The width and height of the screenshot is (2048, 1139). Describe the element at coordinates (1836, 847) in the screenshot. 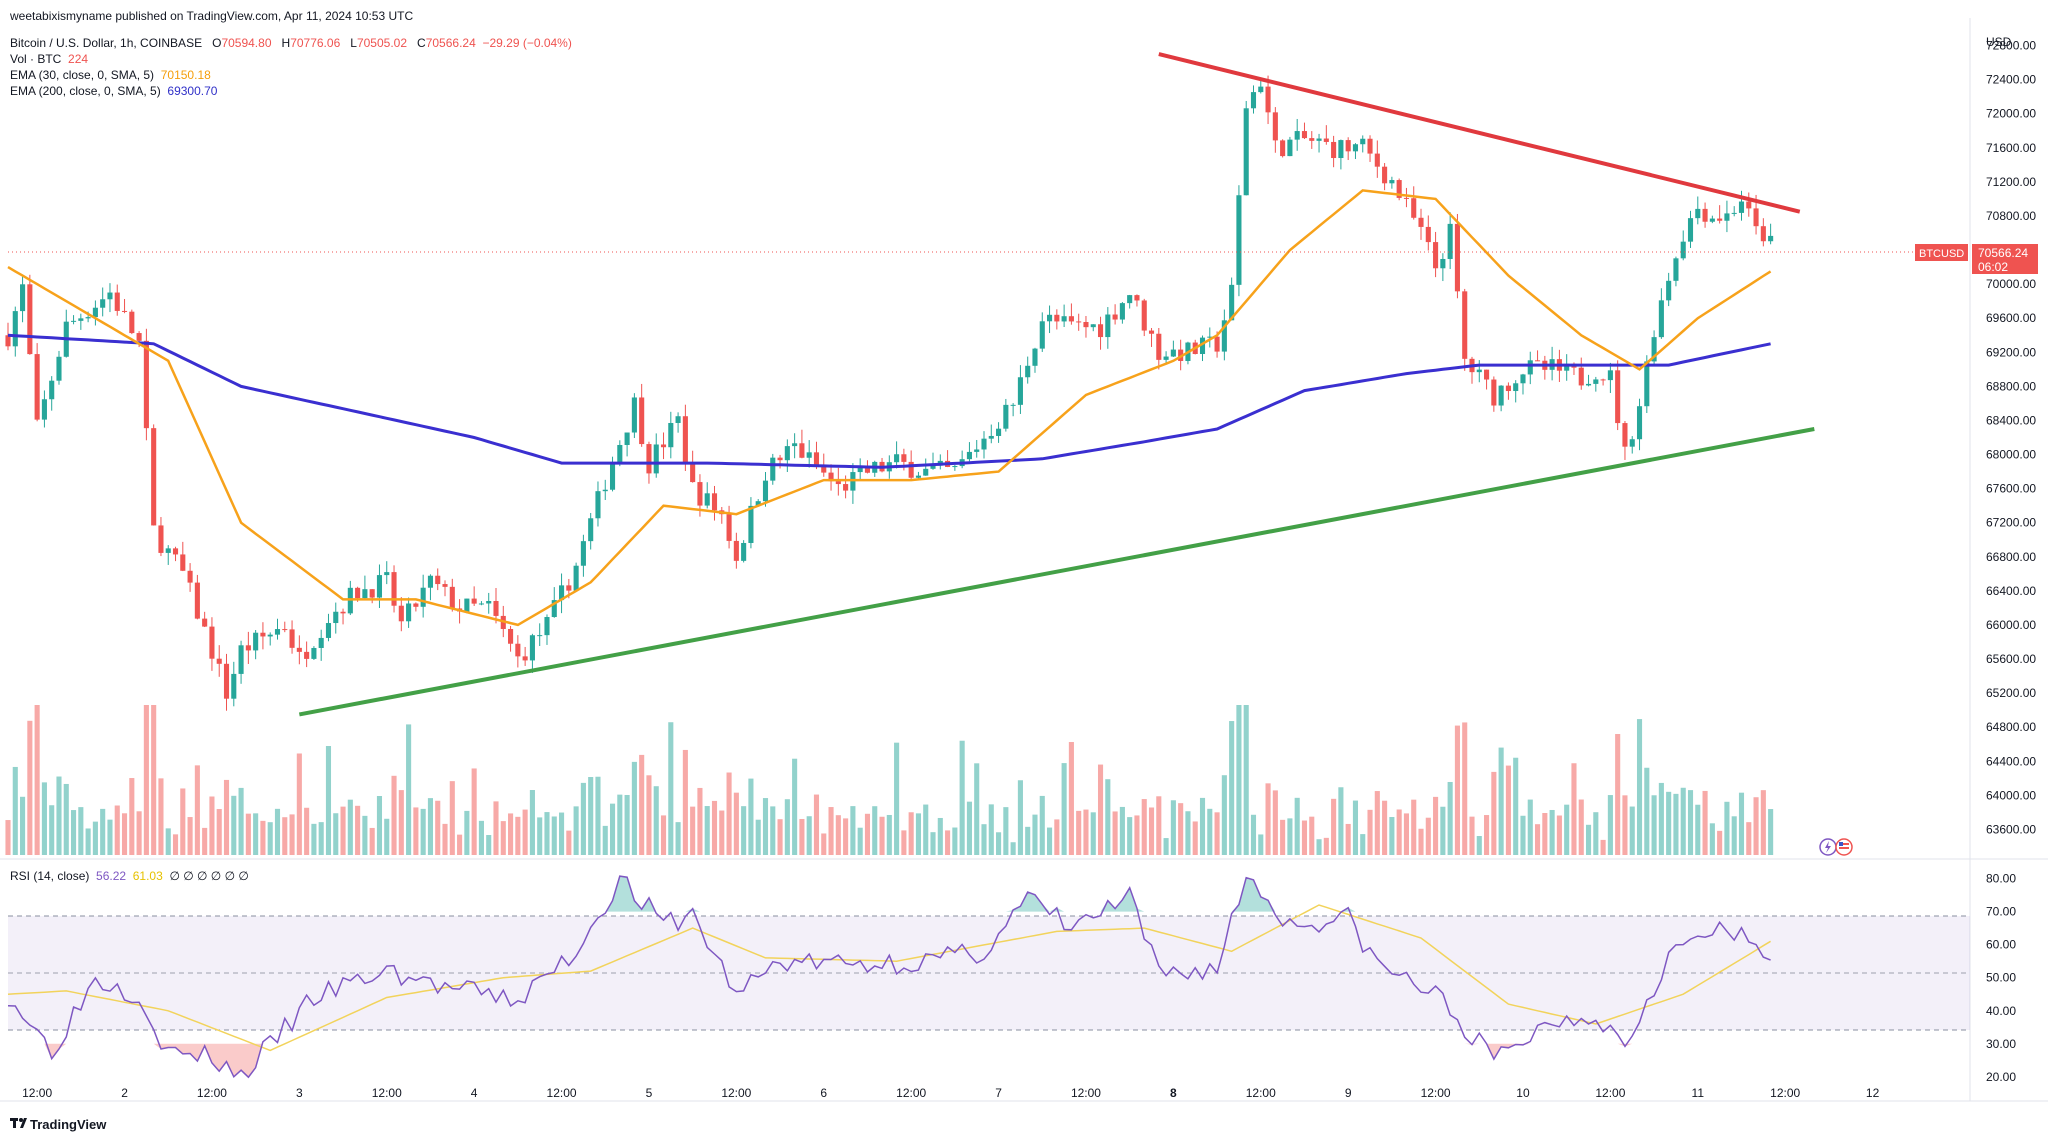

I see `events-icons` at that location.